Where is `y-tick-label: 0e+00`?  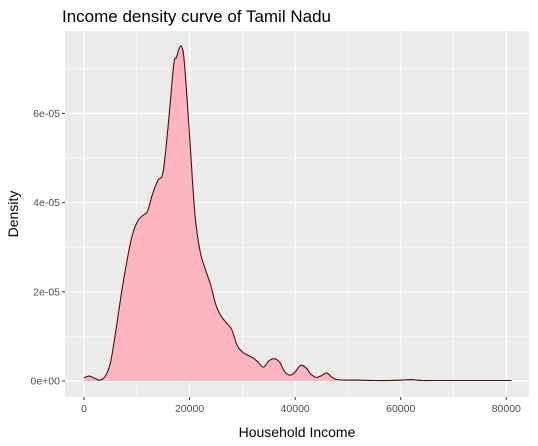 y-tick-label: 0e+00 is located at coordinates (46, 381).